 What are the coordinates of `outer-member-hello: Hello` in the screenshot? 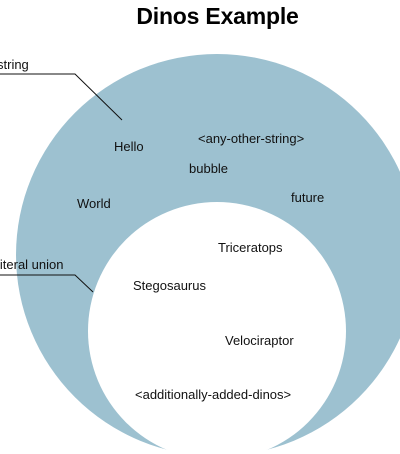 It's located at (129, 146).